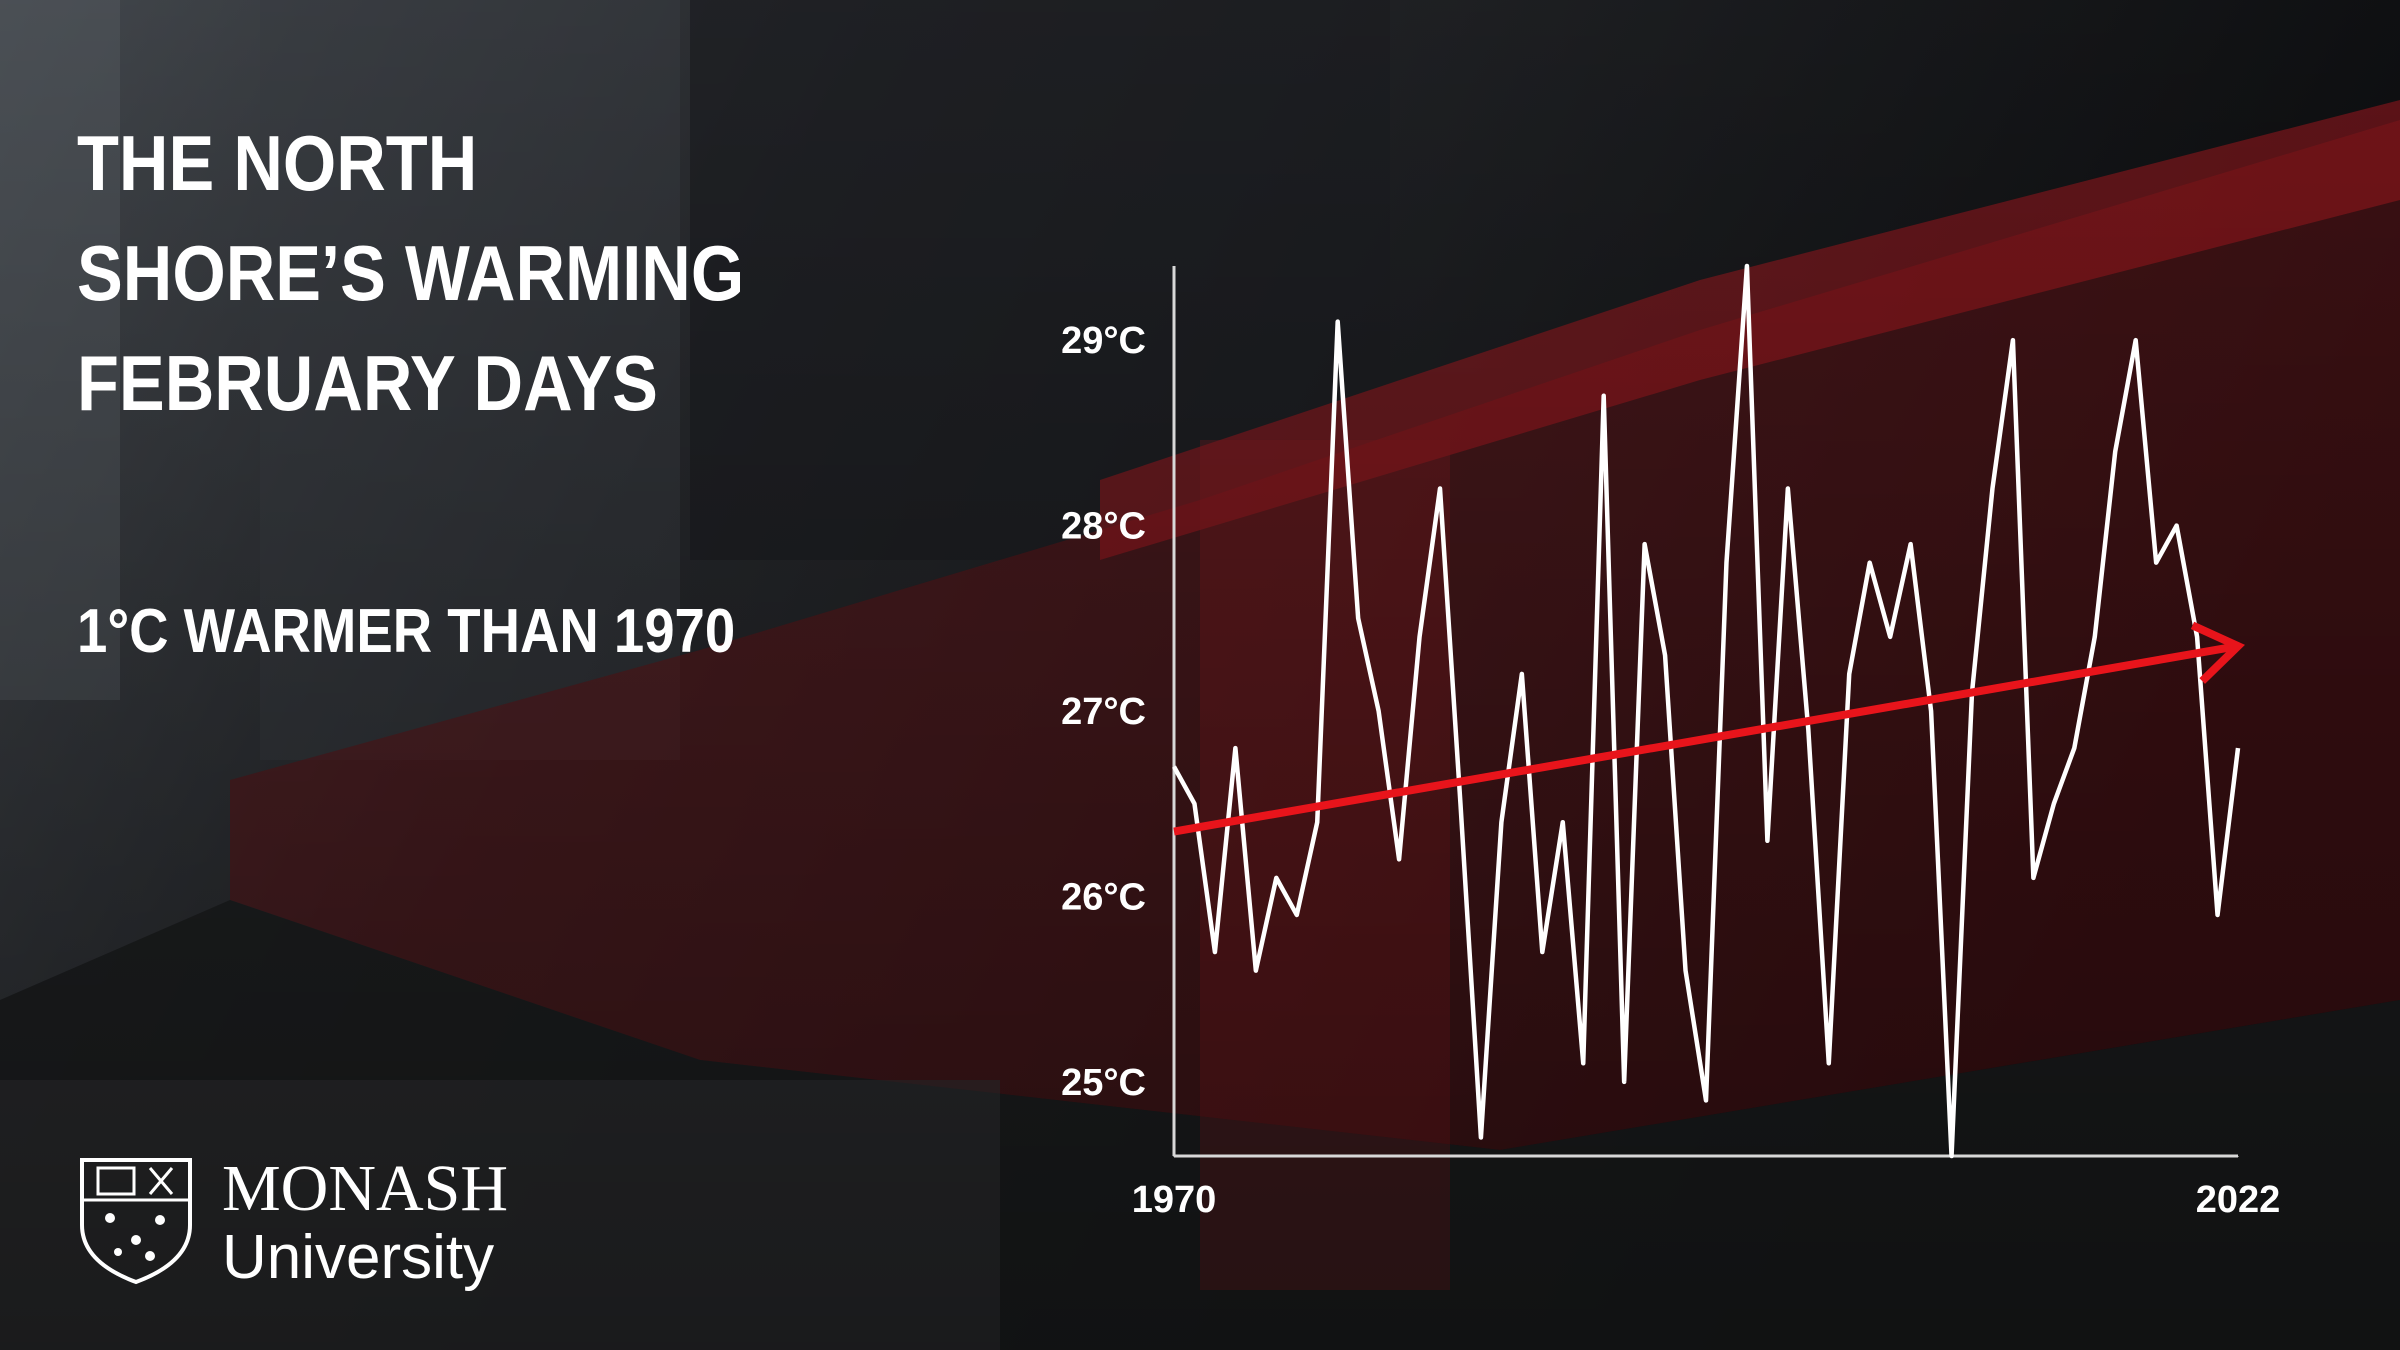 The height and width of the screenshot is (1350, 2400). What do you see at coordinates (2238, 1200) in the screenshot?
I see `x-tick-label: 2022` at bounding box center [2238, 1200].